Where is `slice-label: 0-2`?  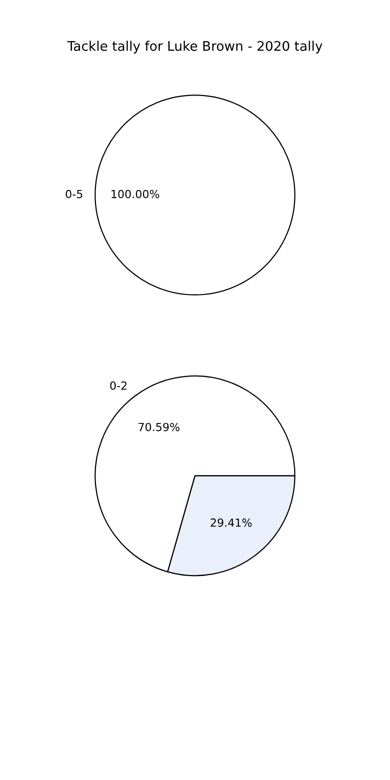
slice-label: 0-2 is located at coordinates (118, 385).